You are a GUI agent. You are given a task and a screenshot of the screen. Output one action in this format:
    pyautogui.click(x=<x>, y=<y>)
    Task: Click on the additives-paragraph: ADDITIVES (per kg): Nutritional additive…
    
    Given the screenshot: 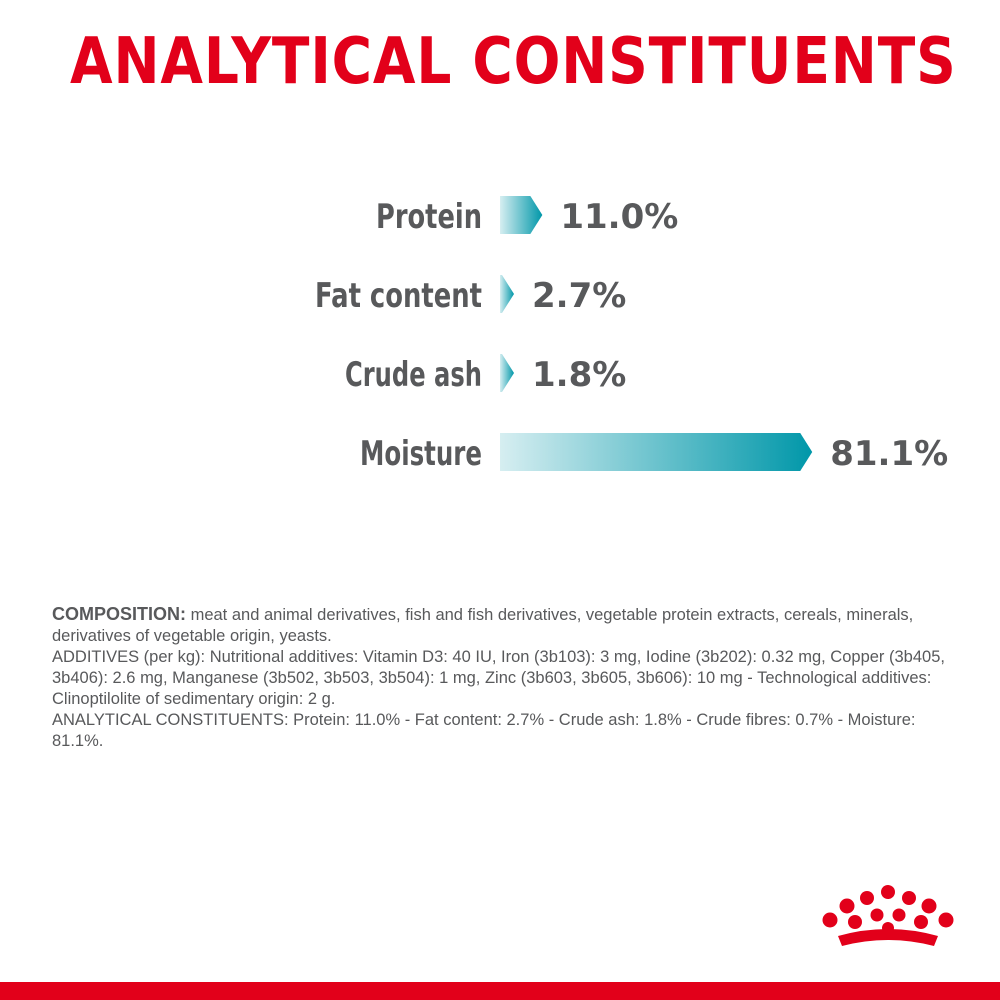 What is the action you would take?
    pyautogui.click(x=498, y=678)
    